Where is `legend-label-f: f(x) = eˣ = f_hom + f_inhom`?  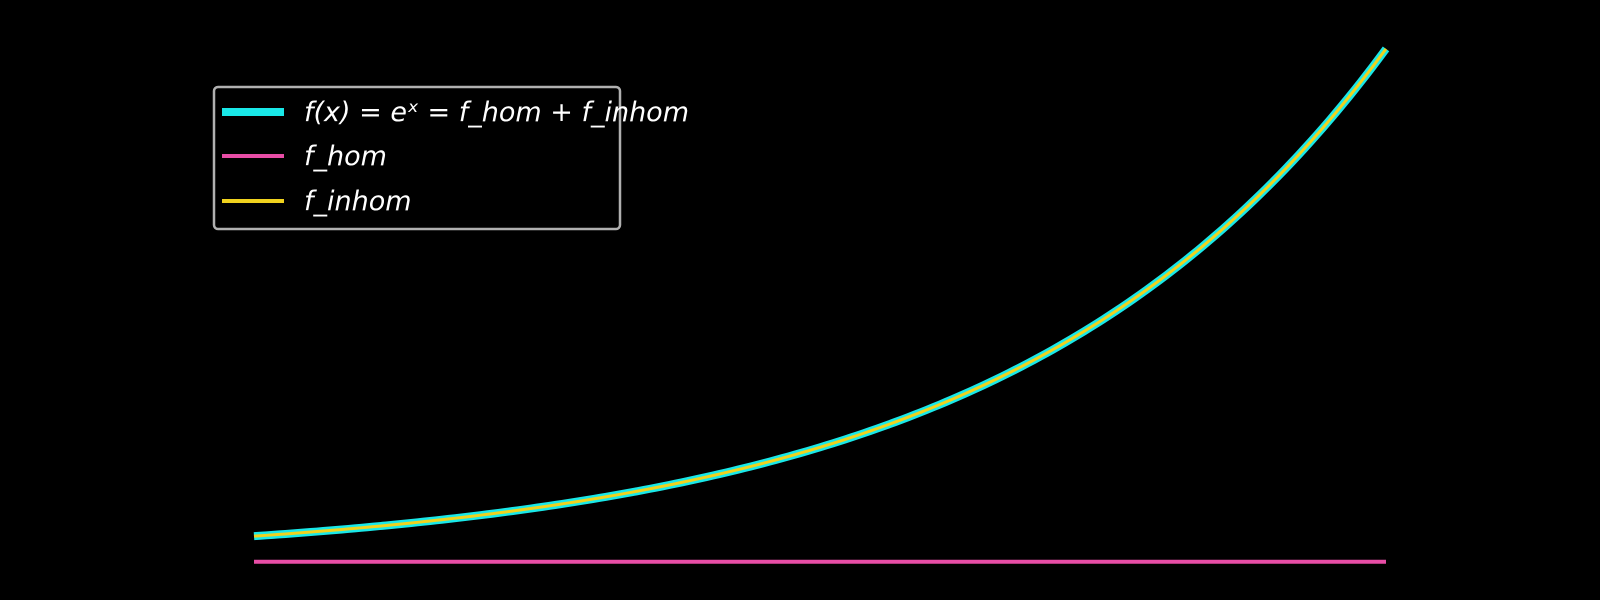
legend-label-f: f(x) = eˣ = f_hom + f_inhom is located at coordinates (496, 112).